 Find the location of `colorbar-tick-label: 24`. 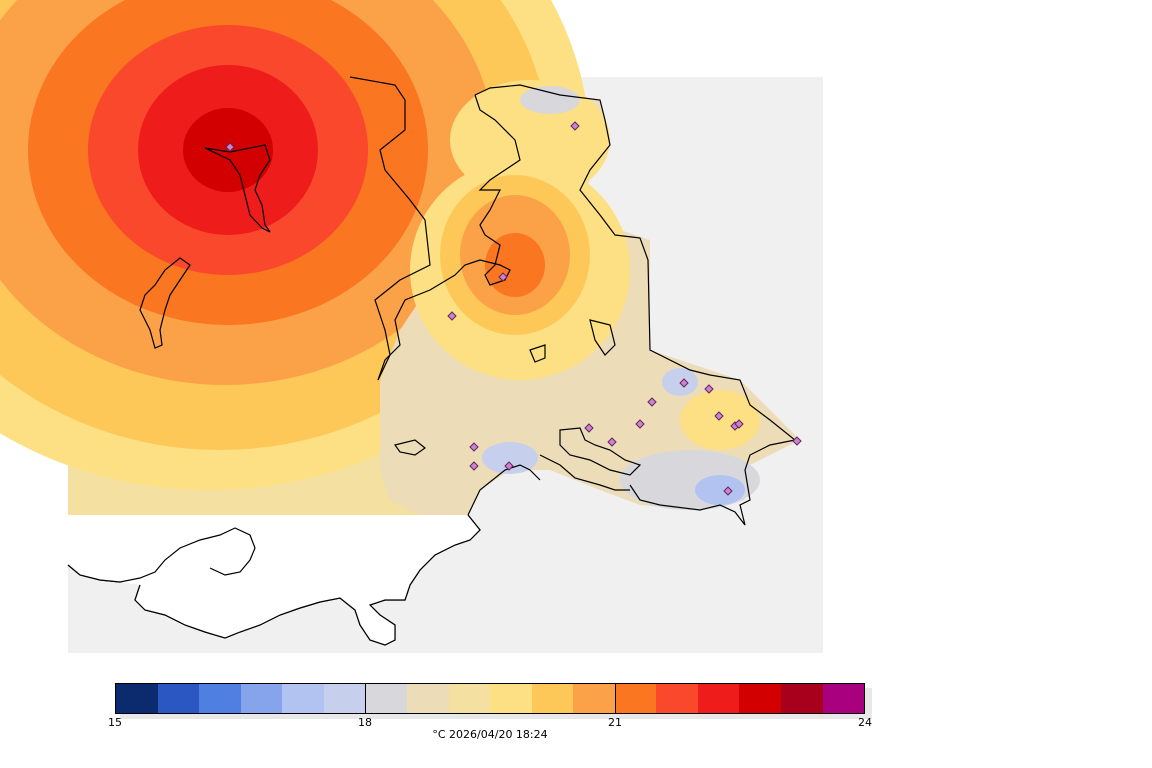

colorbar-tick-label: 24 is located at coordinates (865, 722).